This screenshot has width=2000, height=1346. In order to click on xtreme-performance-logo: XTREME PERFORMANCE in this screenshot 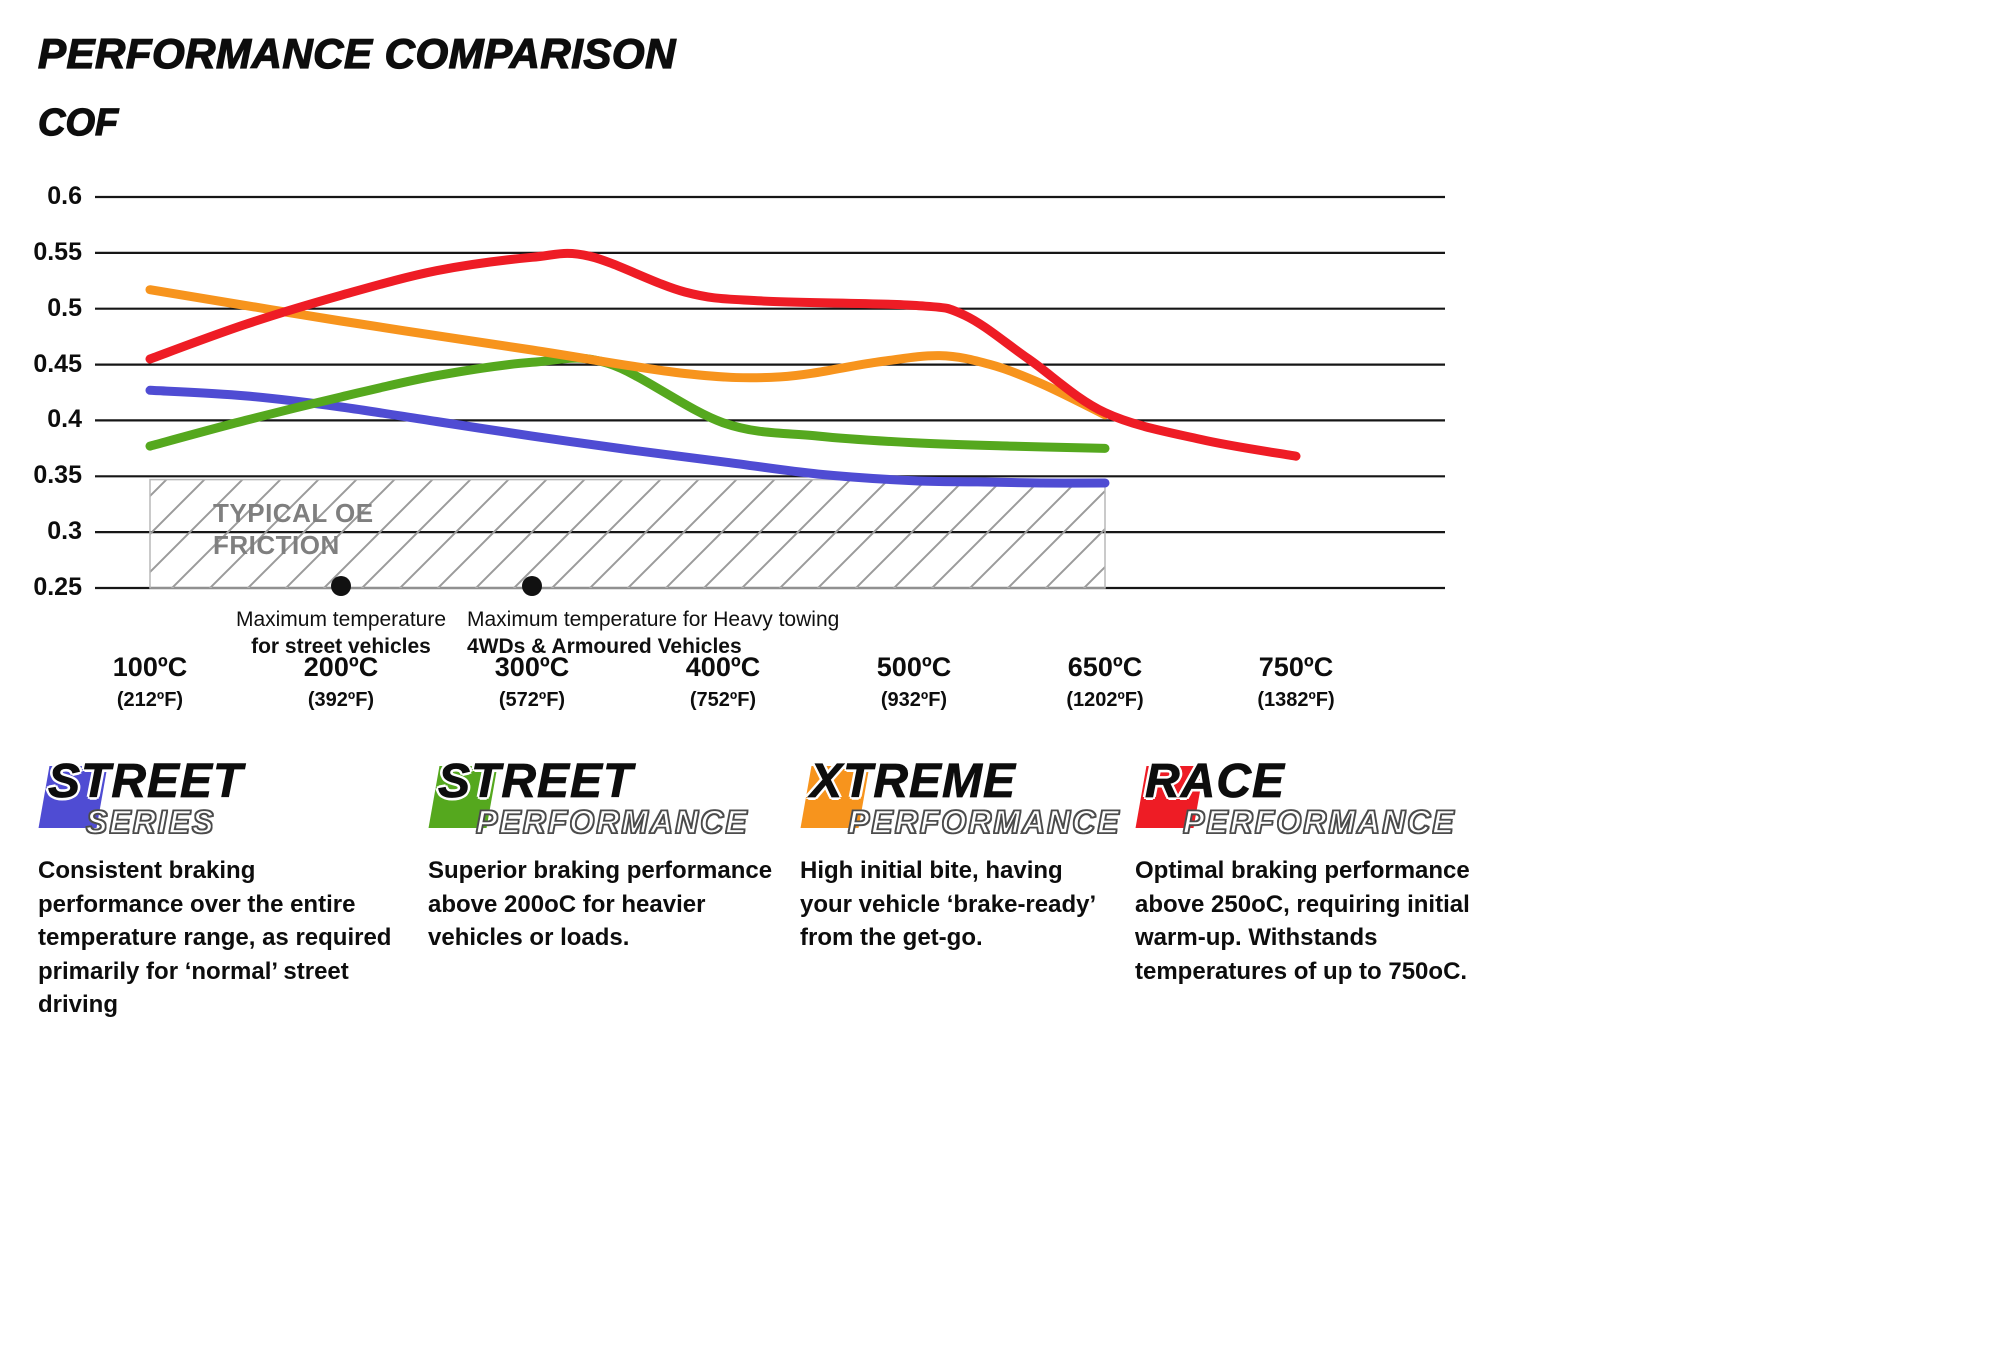, I will do `click(959, 804)`.